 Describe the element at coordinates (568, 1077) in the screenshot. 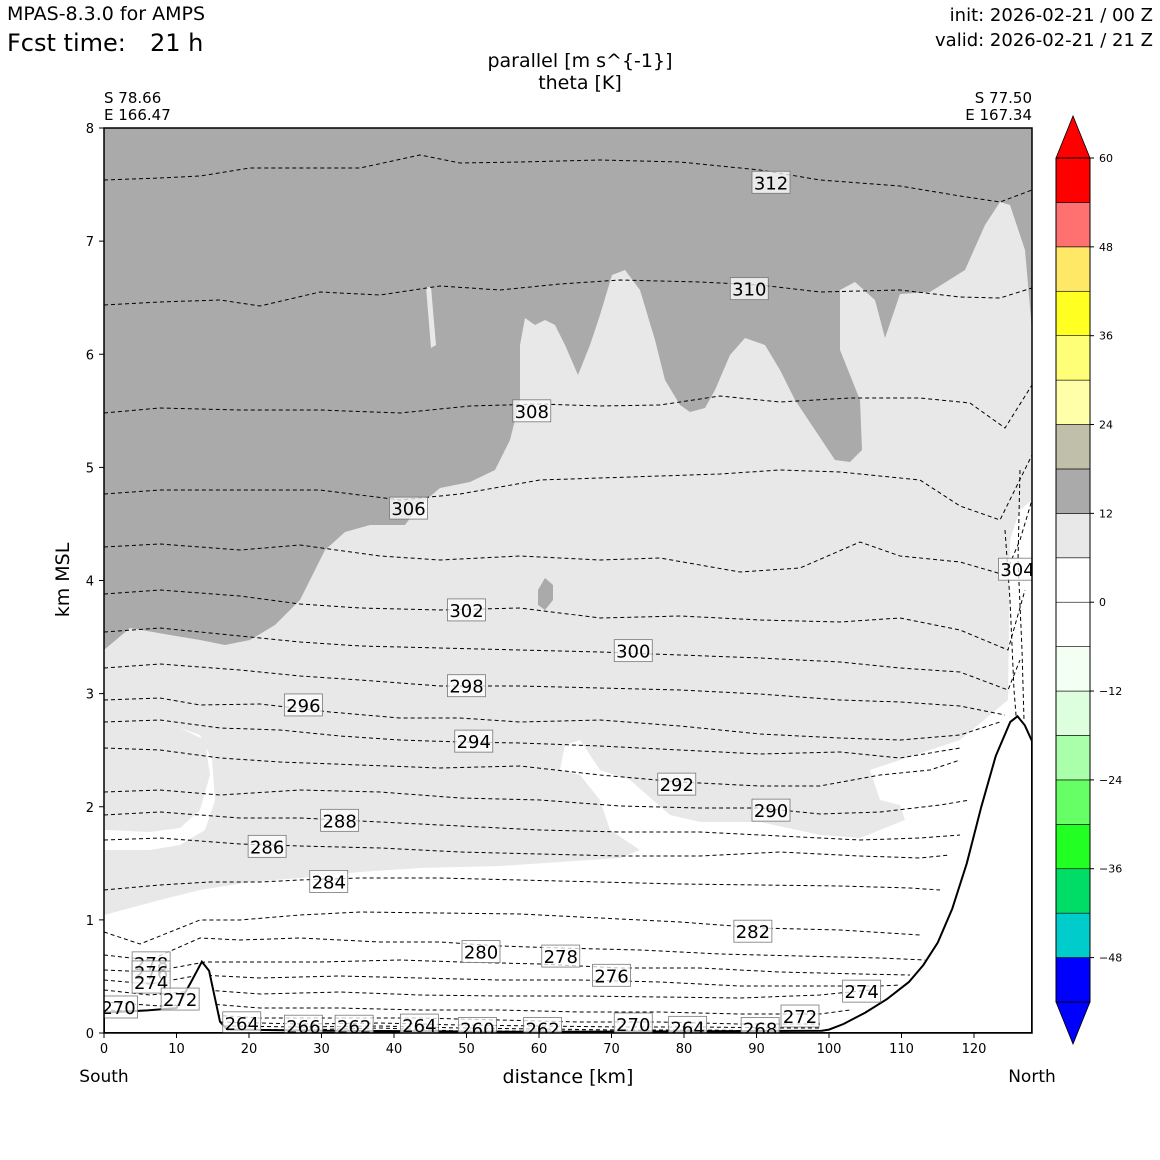

I see `x-axis-label: distance [km]` at that location.